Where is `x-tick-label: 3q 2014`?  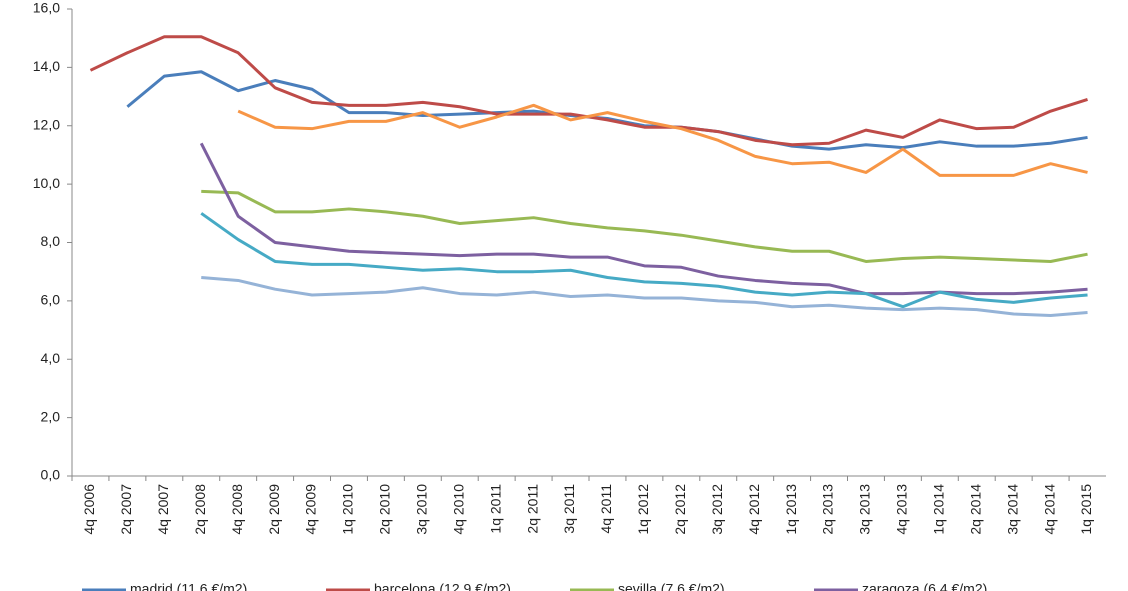 x-tick-label: 3q 2014 is located at coordinates (1012, 509).